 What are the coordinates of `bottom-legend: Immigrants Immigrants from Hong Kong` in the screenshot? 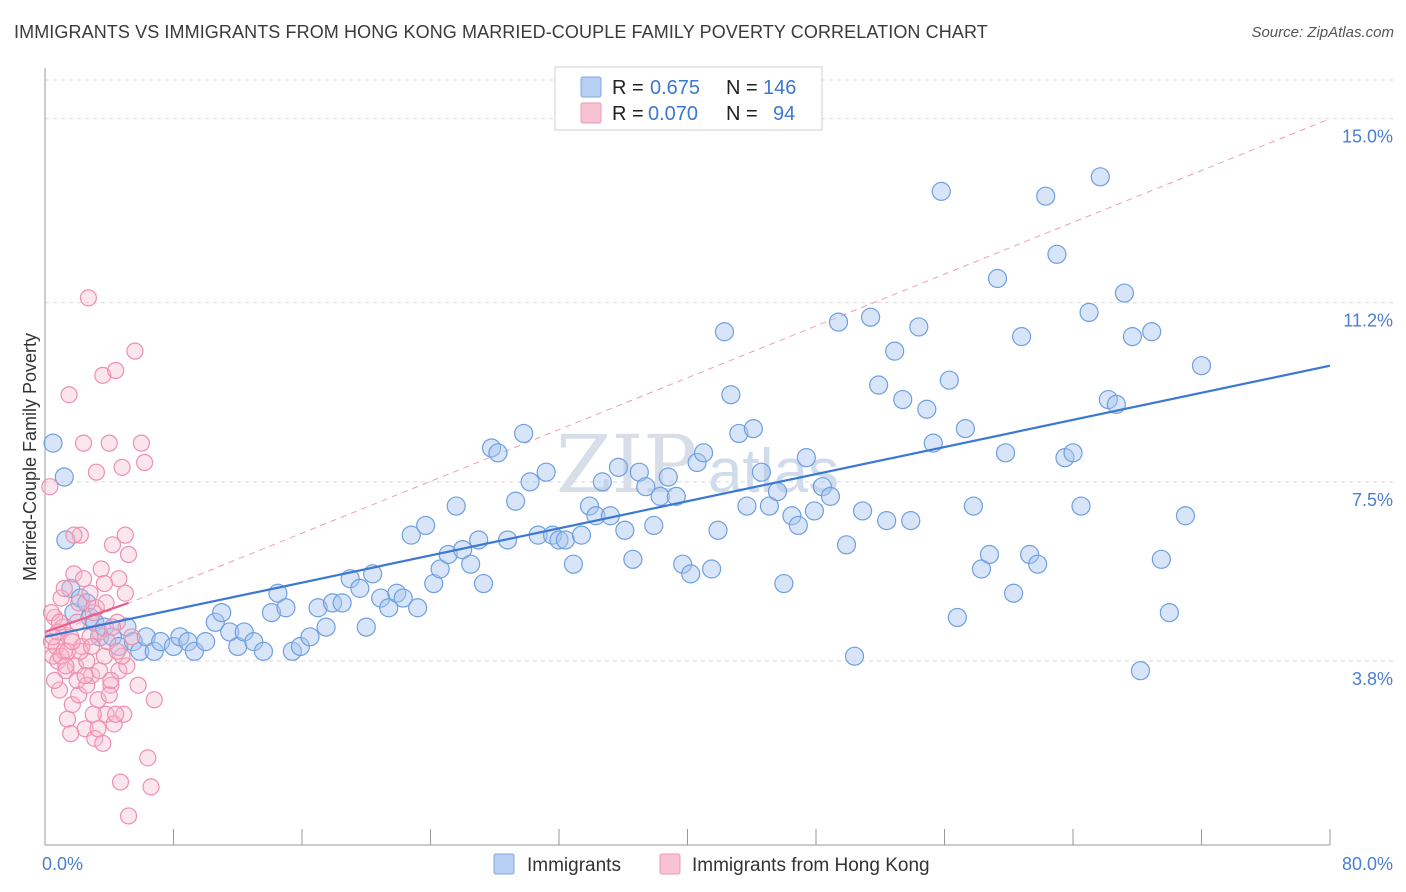 It's located at (711, 864).